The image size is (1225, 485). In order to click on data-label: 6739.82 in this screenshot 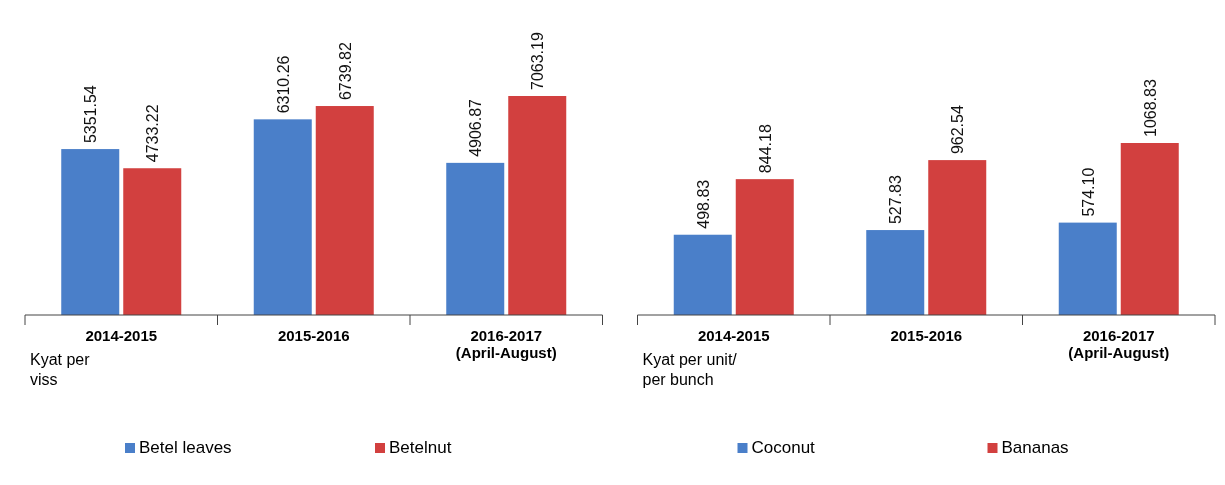, I will do `click(345, 71)`.